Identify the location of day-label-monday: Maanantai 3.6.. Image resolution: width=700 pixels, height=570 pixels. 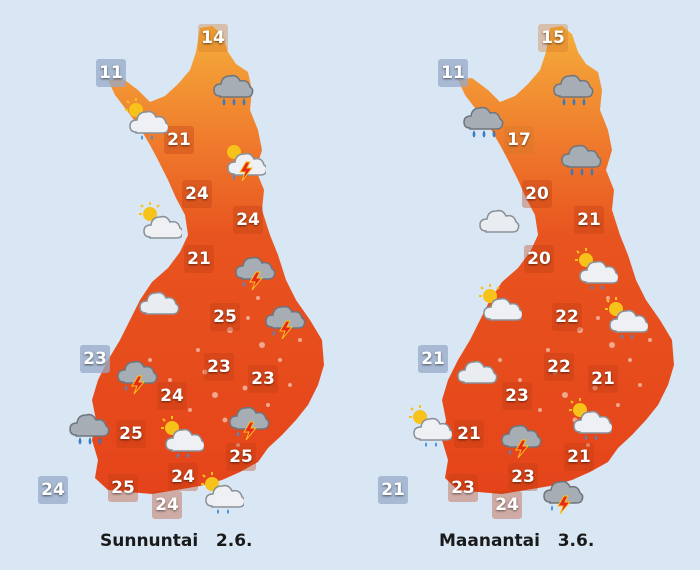
(517, 541).